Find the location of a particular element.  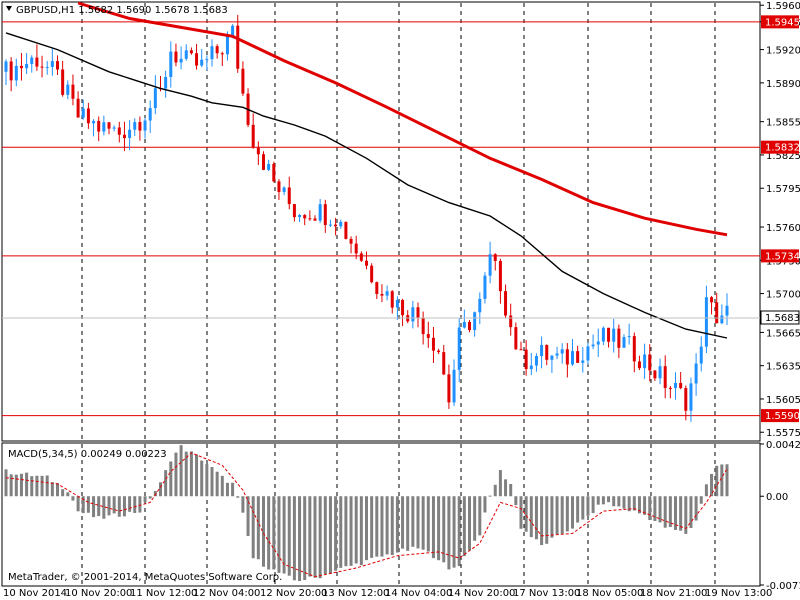

price-tick-label: 1.5605 is located at coordinates (783, 400).